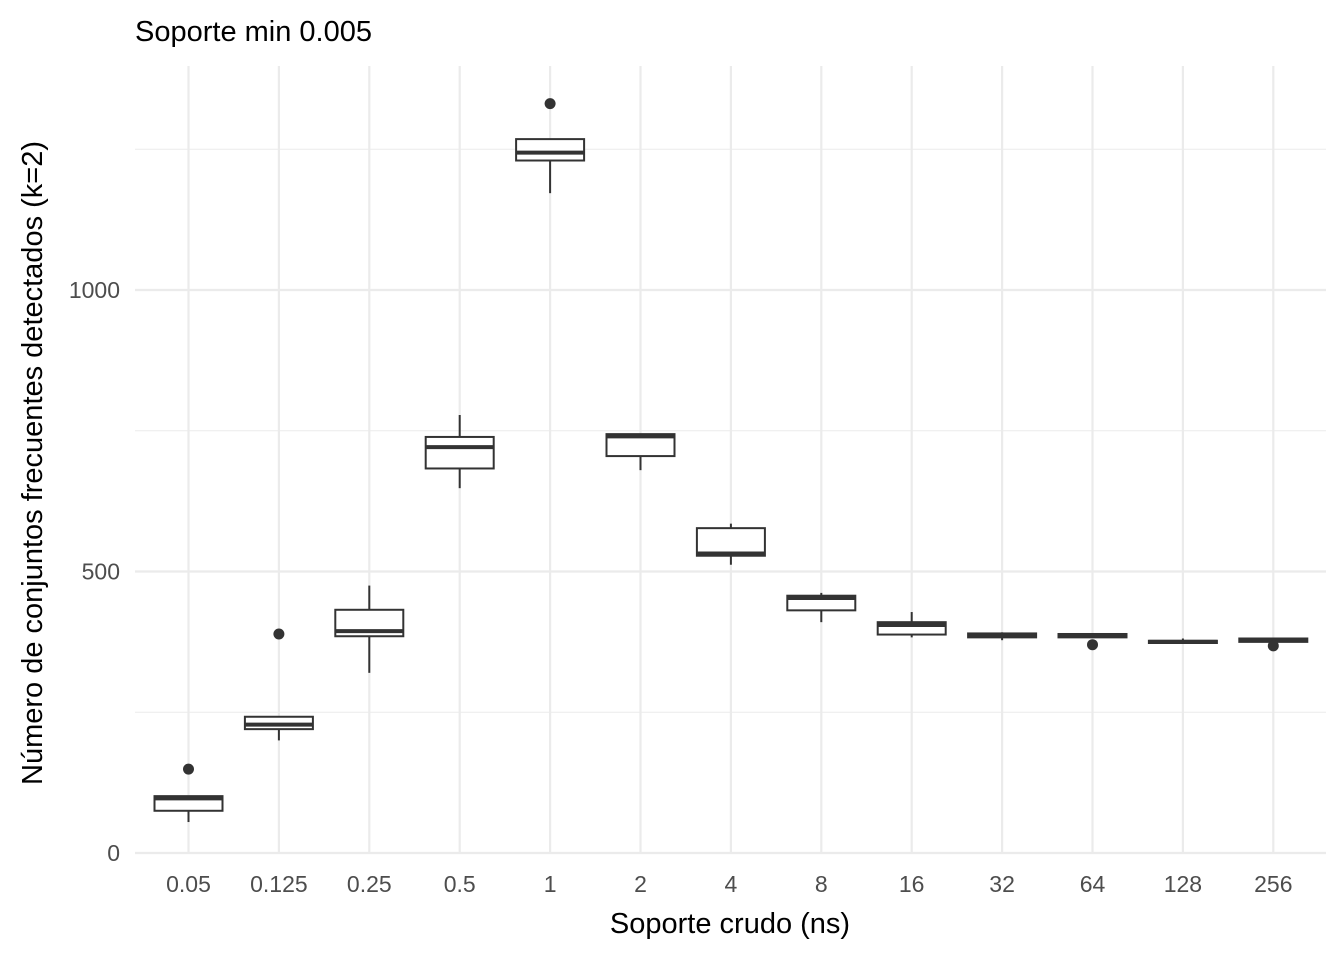  I want to click on x-tick-label: 1, so click(550, 884).